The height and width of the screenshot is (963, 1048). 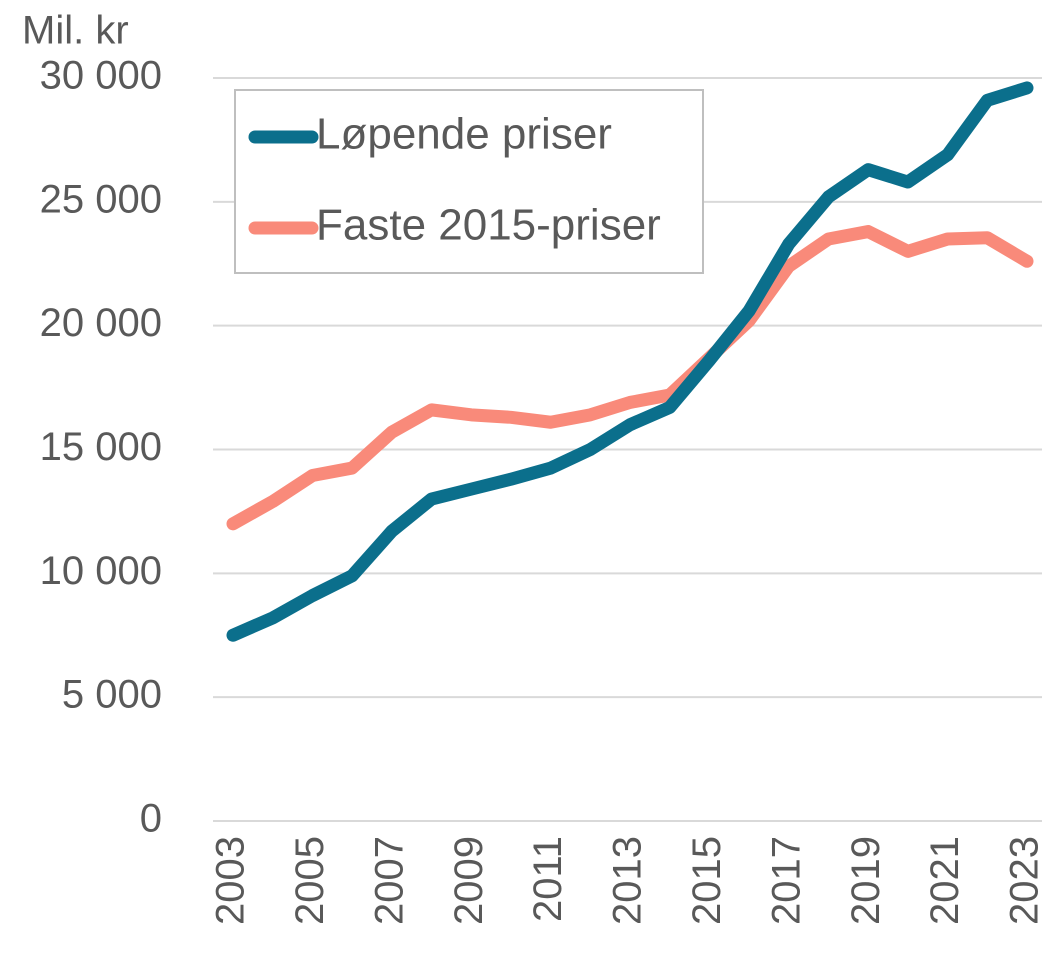 I want to click on x-tick-label: 2011, so click(x=548, y=879).